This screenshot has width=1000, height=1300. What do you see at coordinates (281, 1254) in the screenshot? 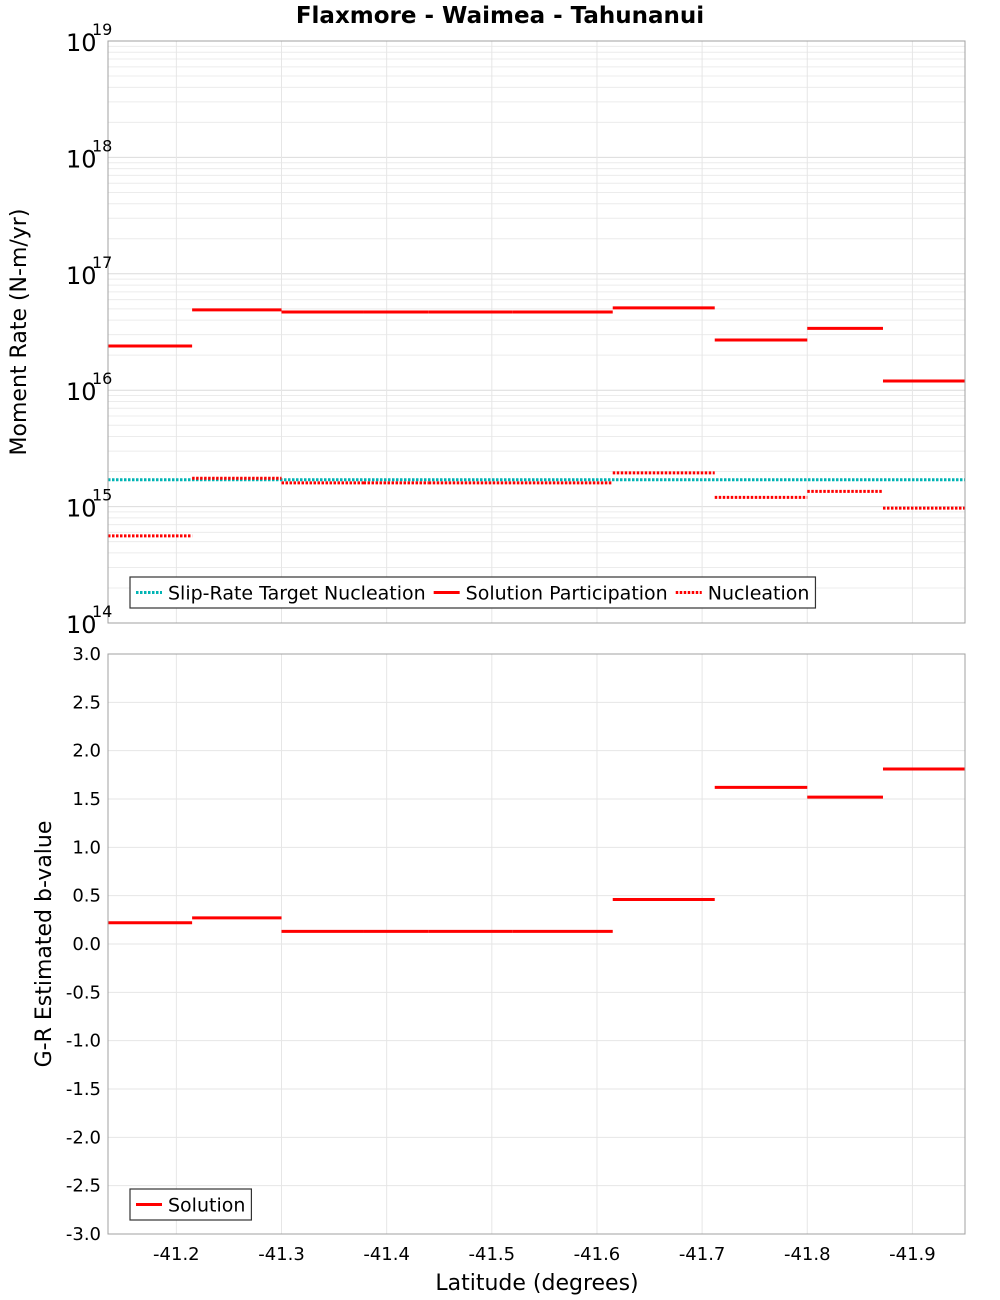
I see `x-tick-label: -41.3` at bounding box center [281, 1254].